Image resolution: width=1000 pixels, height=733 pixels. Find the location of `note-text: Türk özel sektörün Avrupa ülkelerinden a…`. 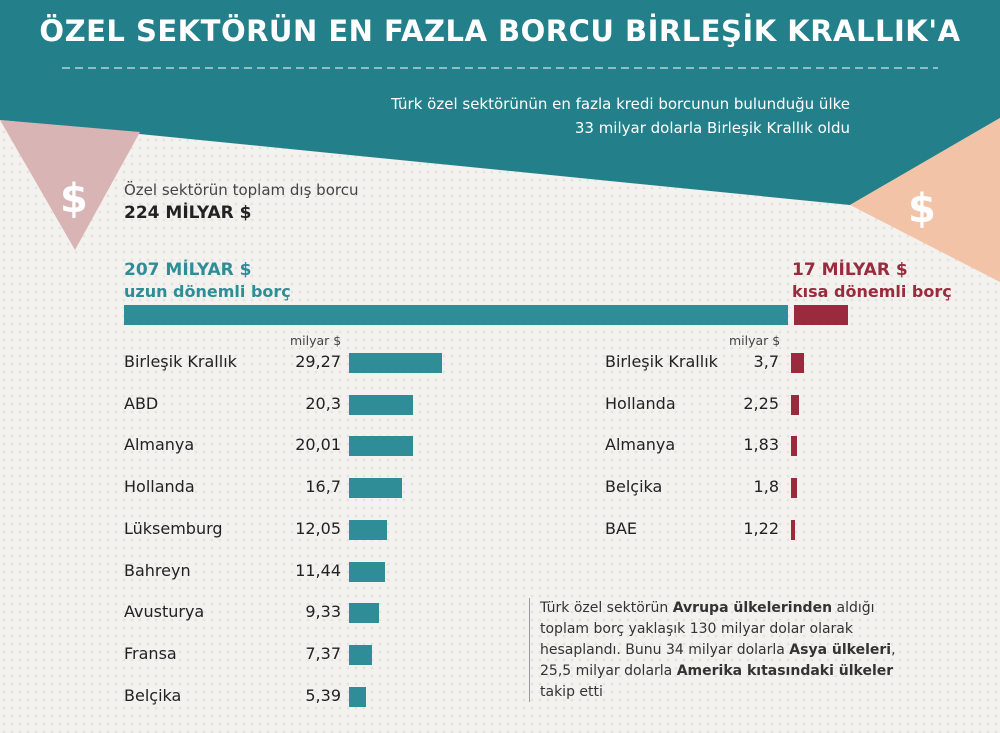

note-text: Türk özel sektörün Avrupa ülkelerinden a… is located at coordinates (725, 650).